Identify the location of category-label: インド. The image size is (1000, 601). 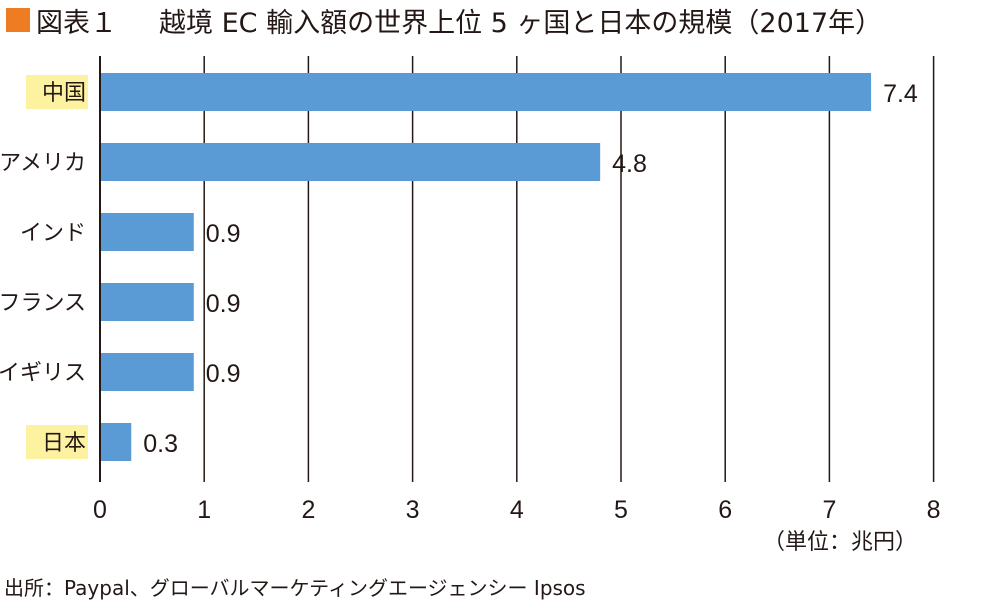
(53, 233).